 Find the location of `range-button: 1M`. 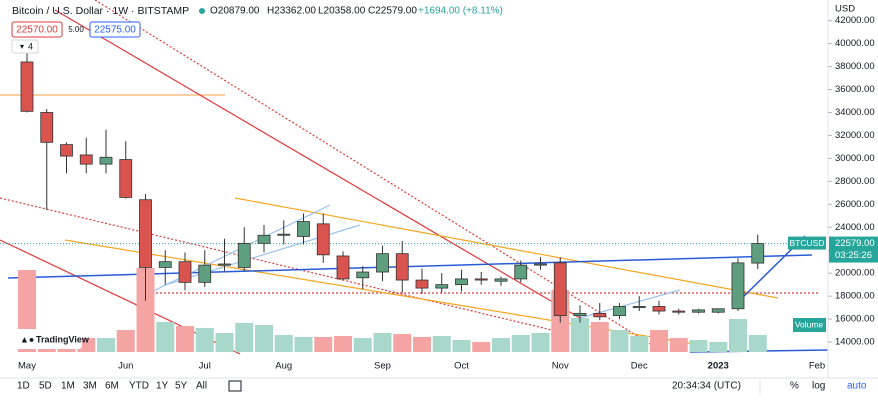

range-button: 1M is located at coordinates (68, 386).